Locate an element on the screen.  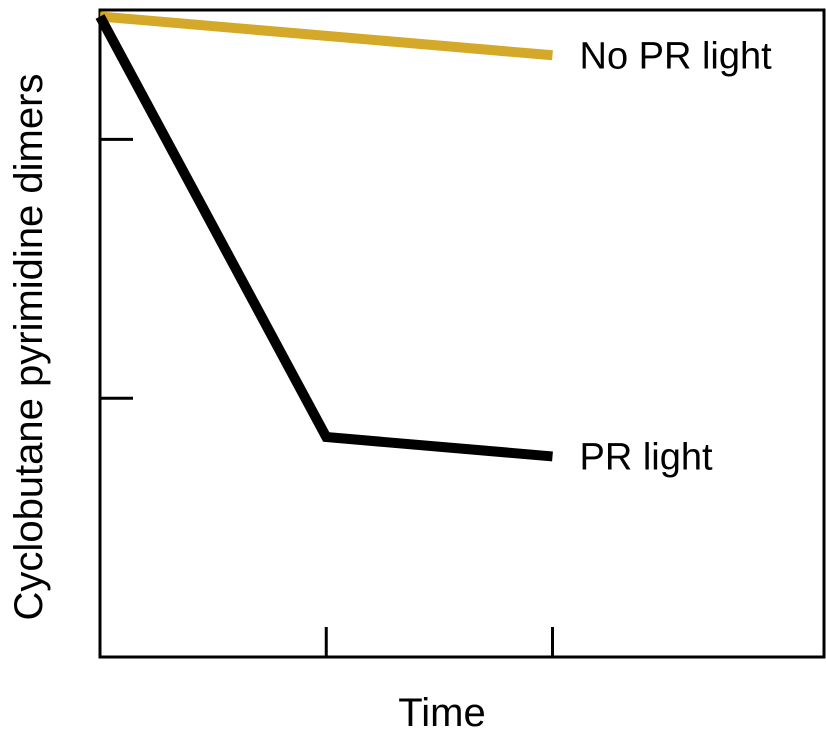
x-ticks is located at coordinates (439, 642).